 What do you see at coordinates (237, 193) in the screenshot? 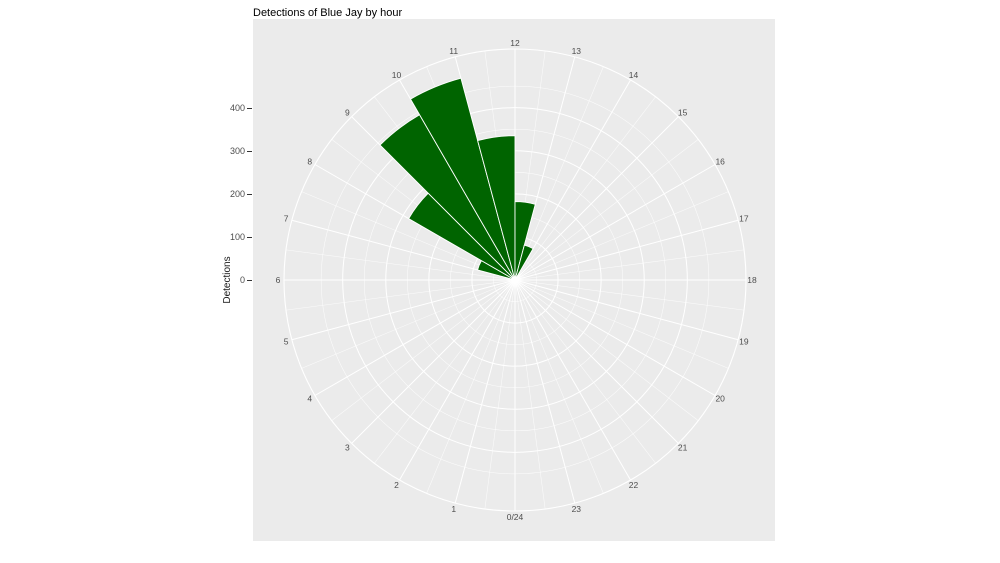
I see `y-tick-label-200: 200` at bounding box center [237, 193].